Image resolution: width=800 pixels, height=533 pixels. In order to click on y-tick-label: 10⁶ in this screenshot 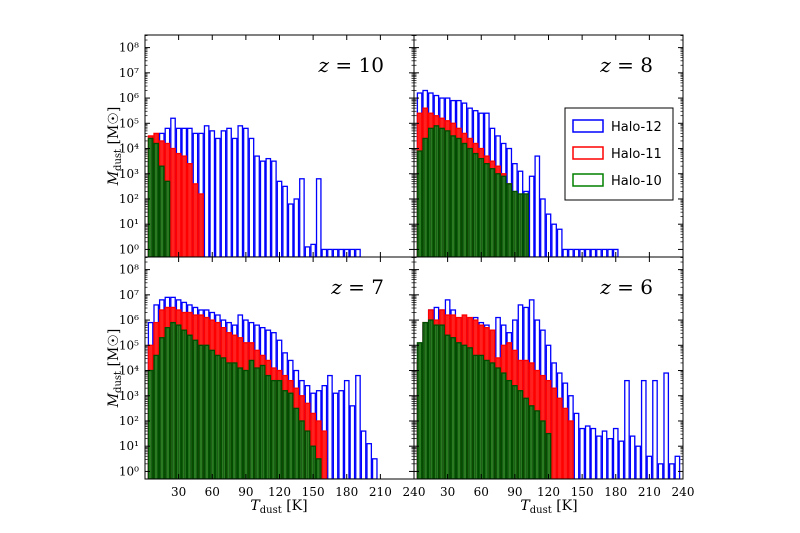, I will do `click(129, 320)`.